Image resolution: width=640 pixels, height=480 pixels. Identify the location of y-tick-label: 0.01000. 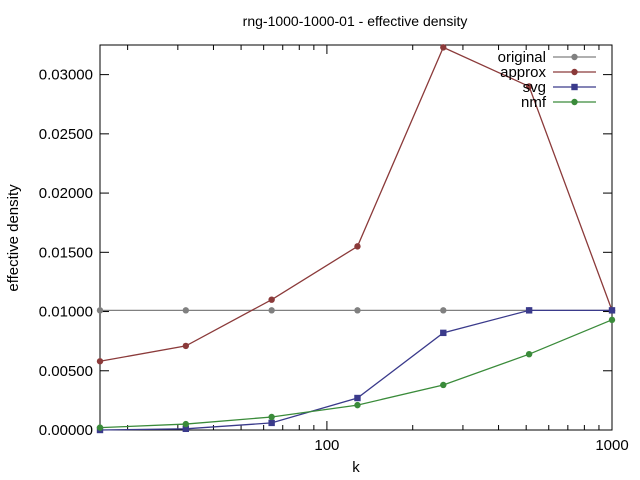
(66, 312).